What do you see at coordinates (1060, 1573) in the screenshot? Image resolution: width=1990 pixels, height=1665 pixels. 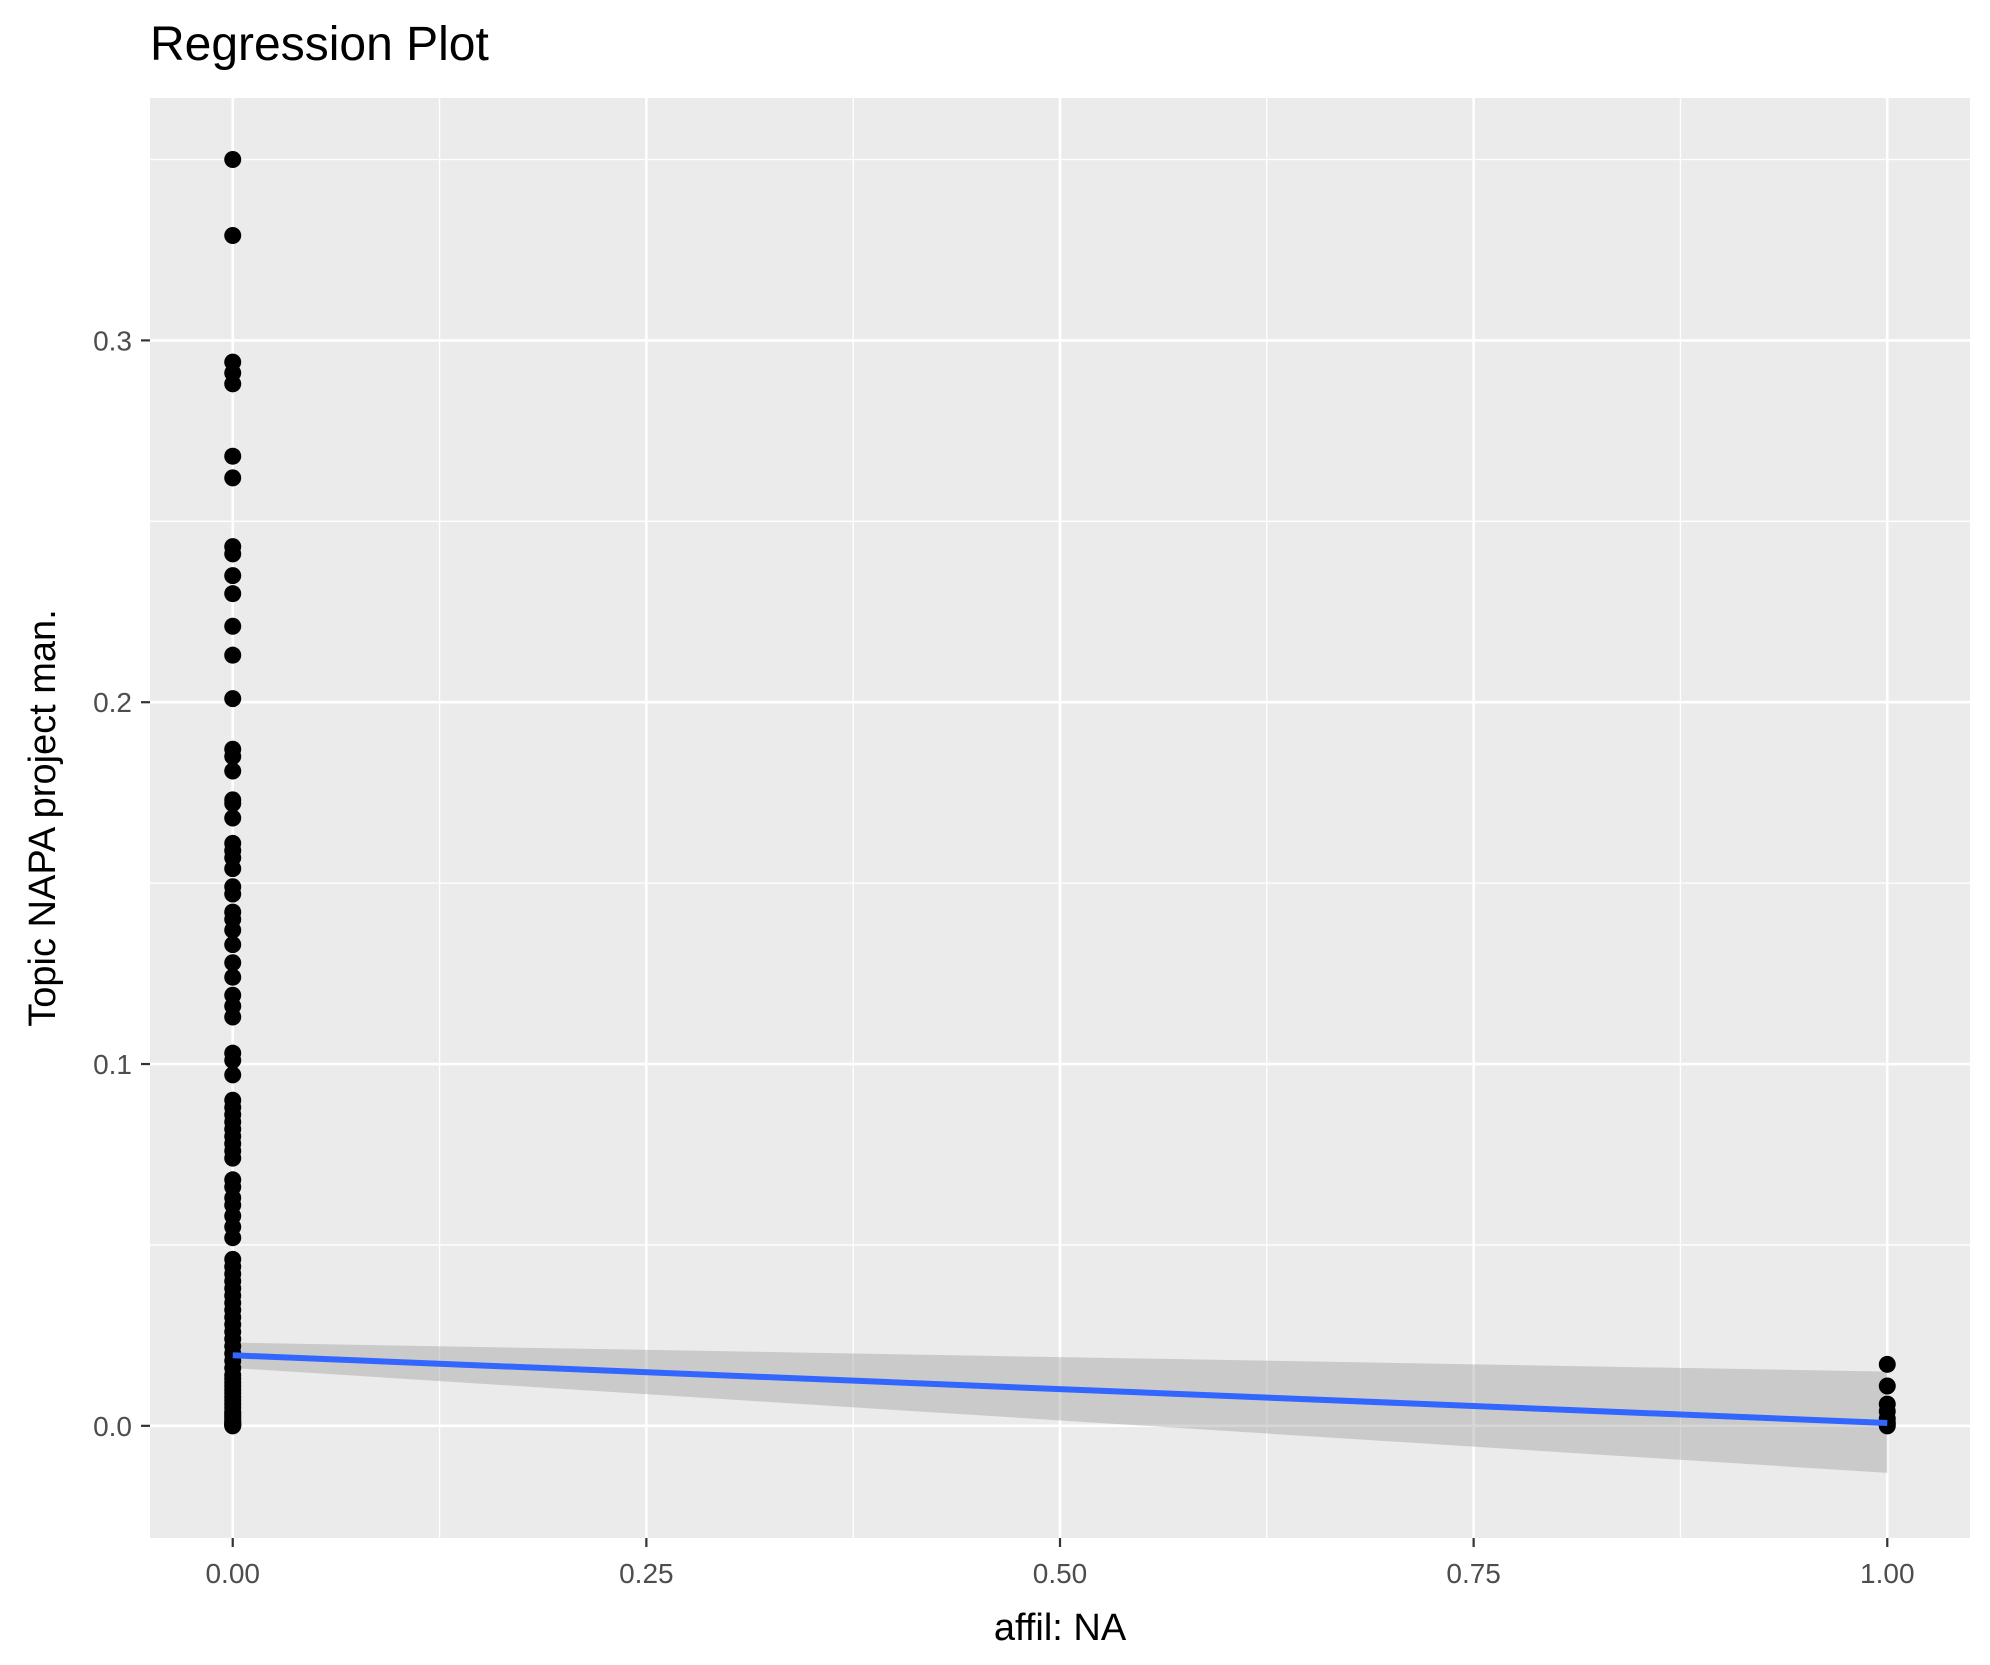 I see `x-tick-label: 0.50` at bounding box center [1060, 1573].